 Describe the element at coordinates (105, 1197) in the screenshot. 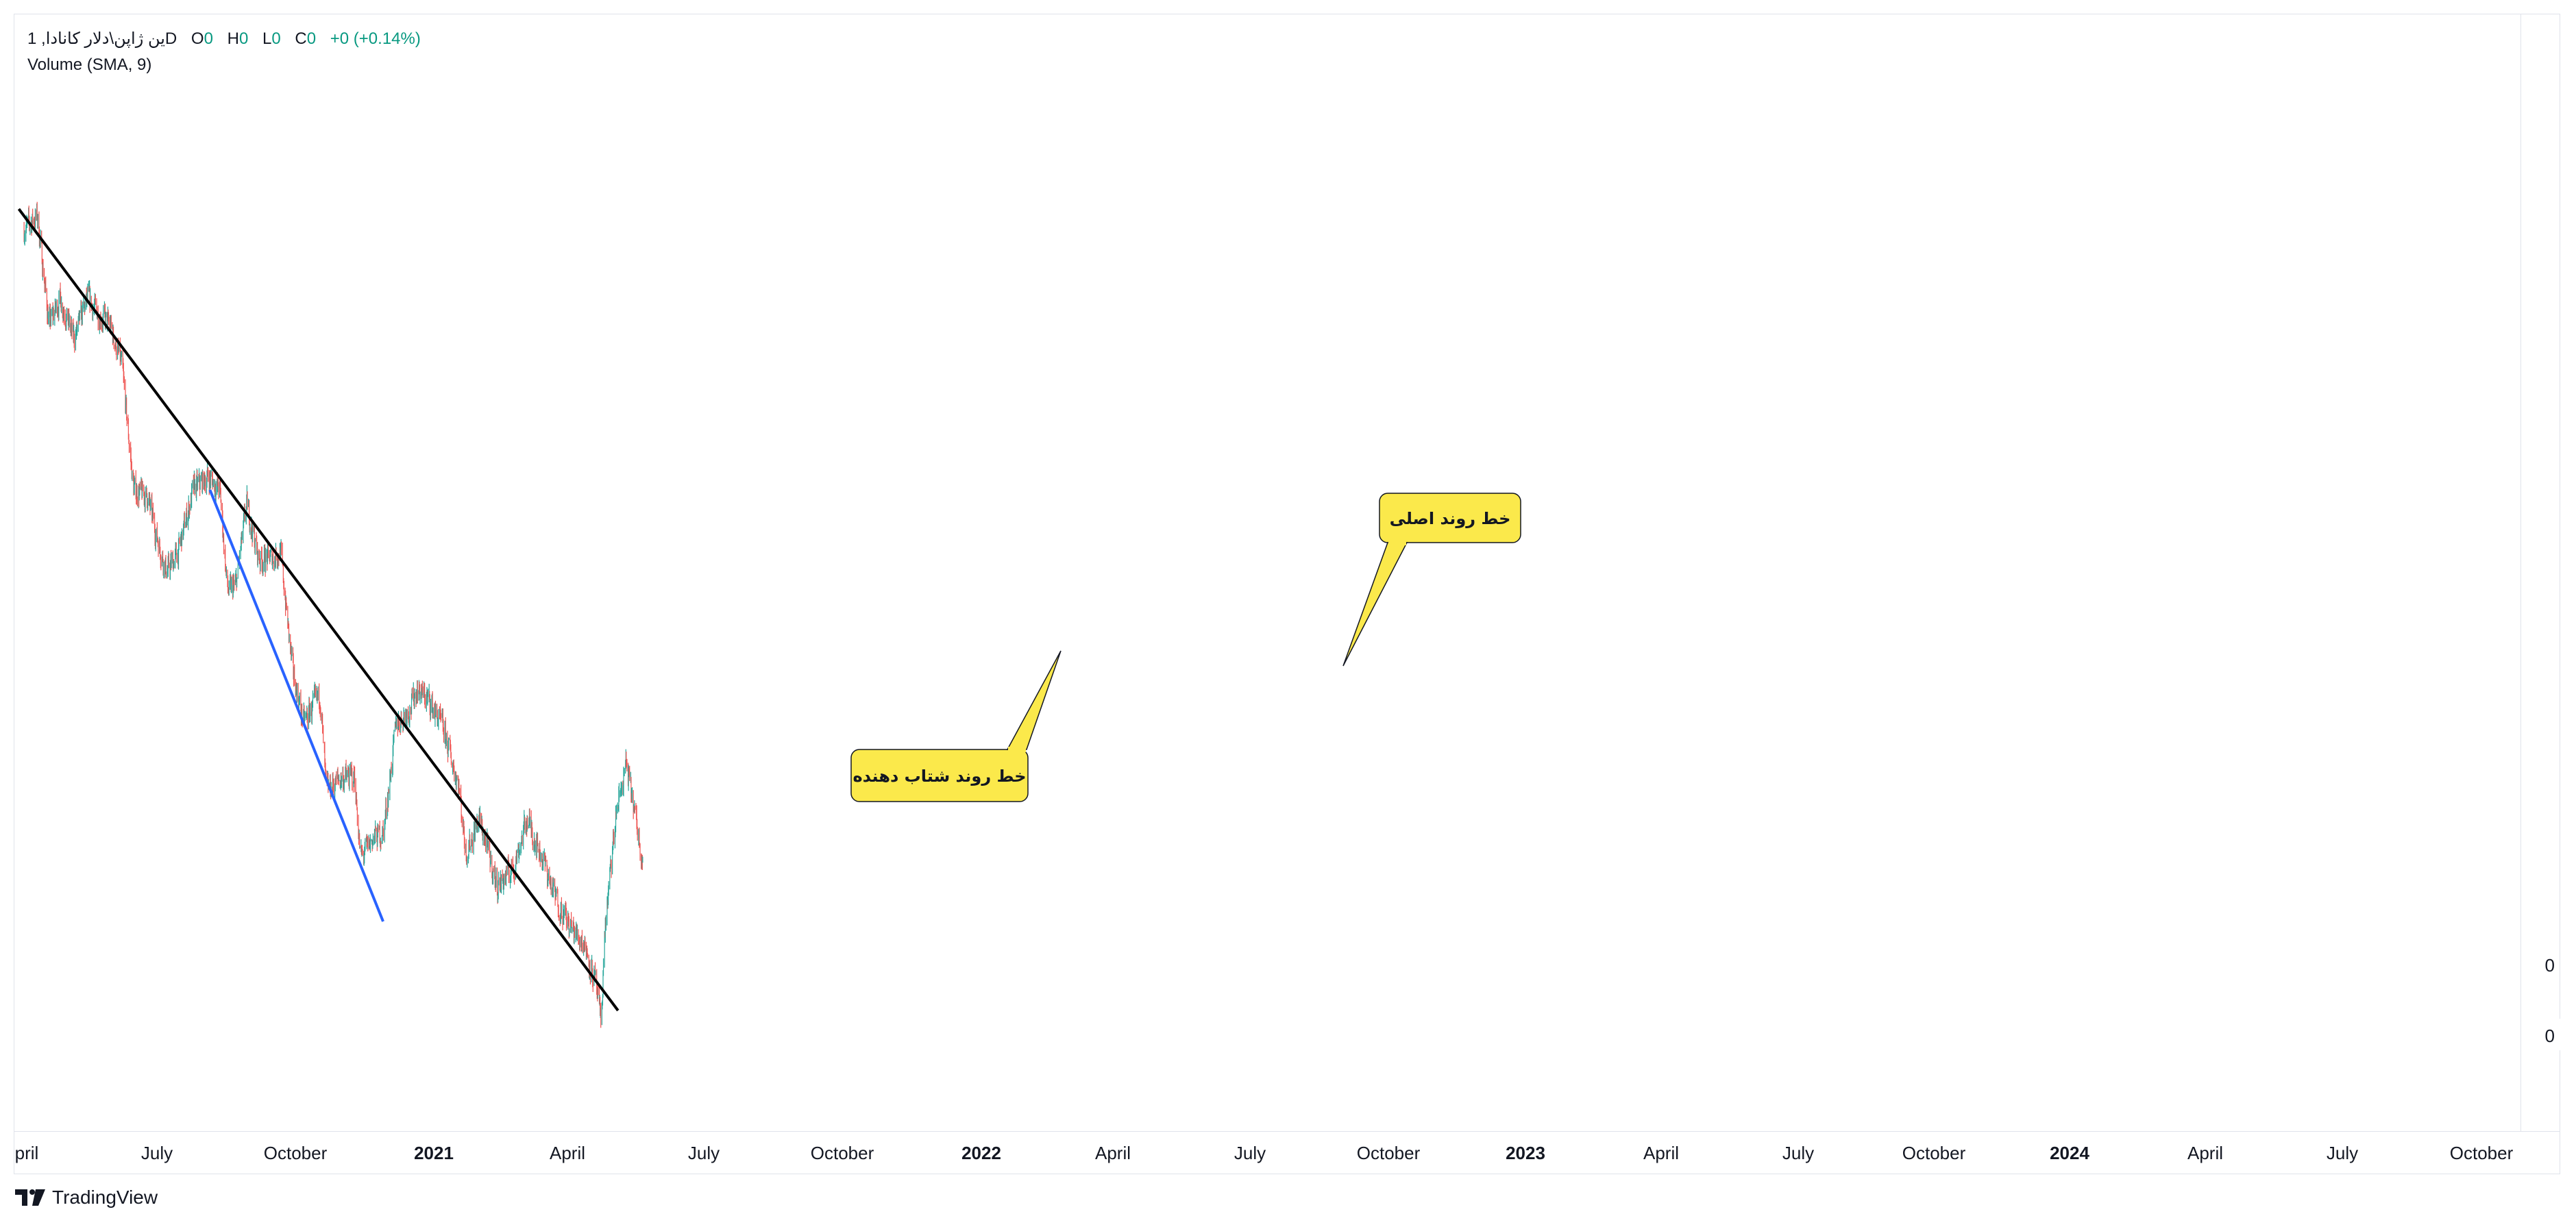

I see `tradingview-brand-text: TradingView` at that location.